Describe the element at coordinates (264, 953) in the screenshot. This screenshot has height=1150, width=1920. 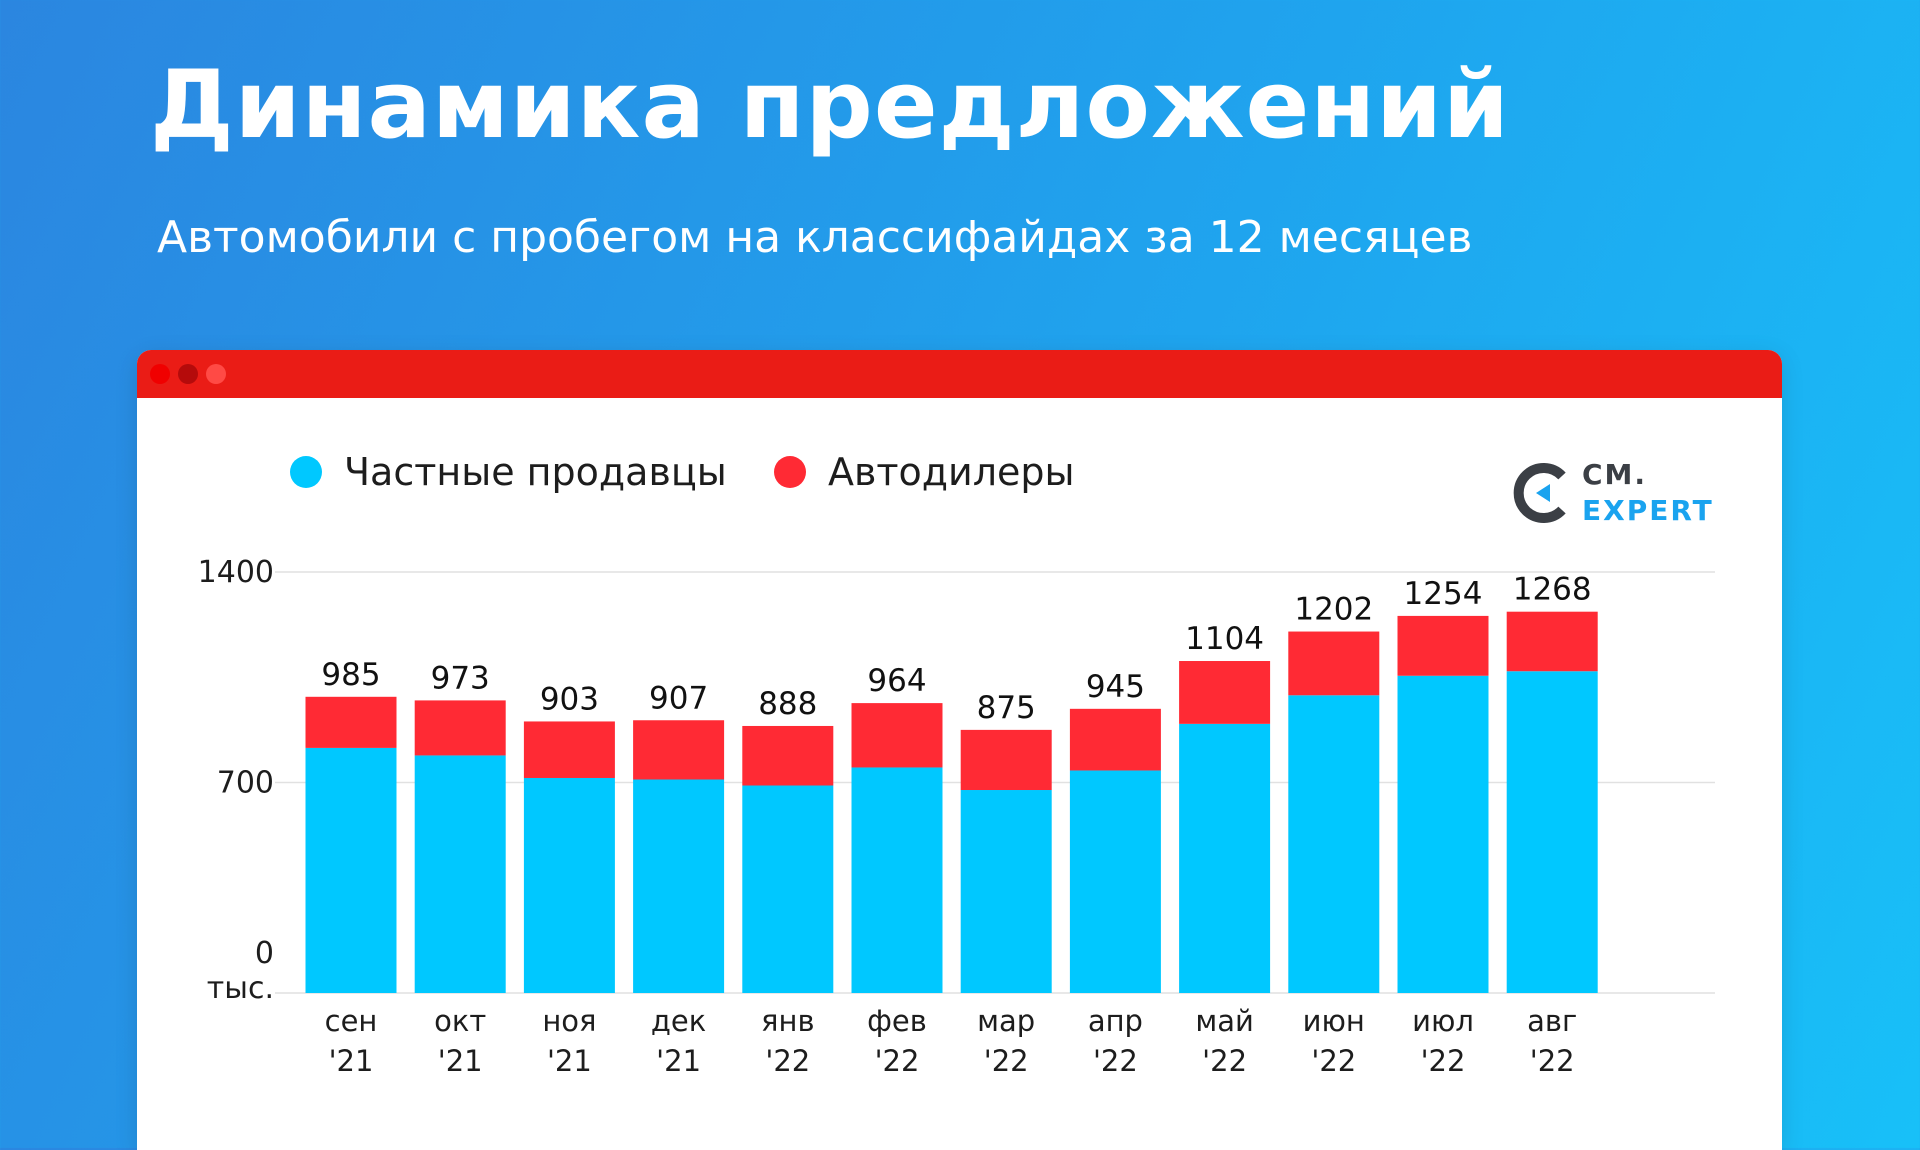
I see `y-tick-label: 0` at that location.